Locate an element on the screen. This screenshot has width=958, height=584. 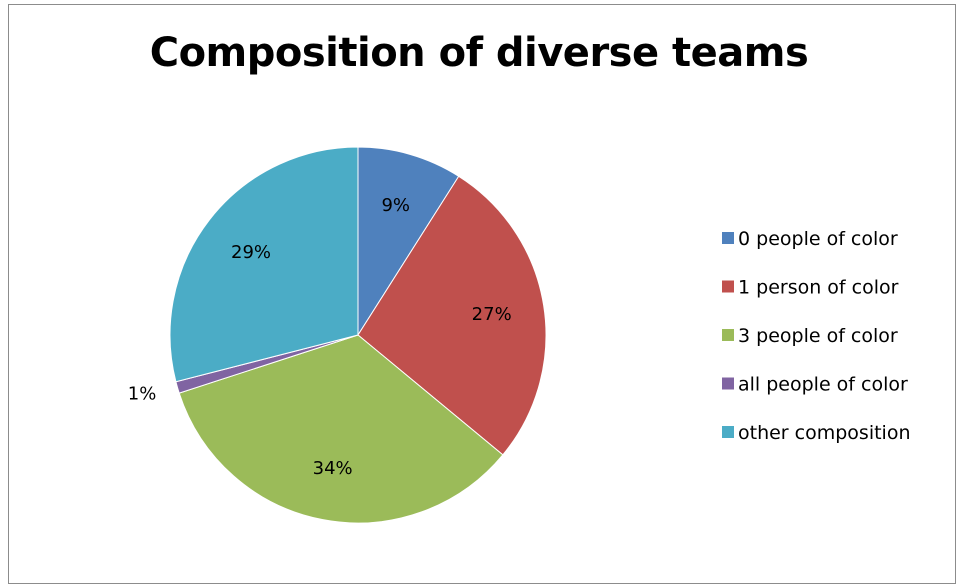
data-label-3-people-of-color: 34% is located at coordinates (333, 468).